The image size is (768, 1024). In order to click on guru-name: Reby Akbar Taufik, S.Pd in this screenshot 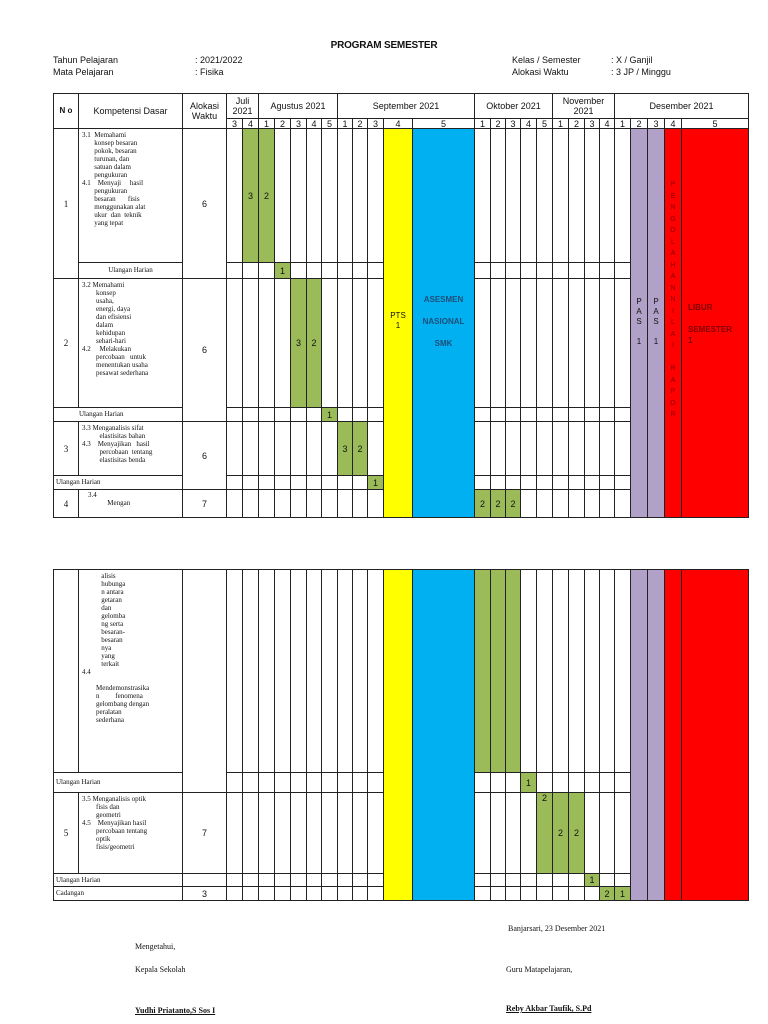, I will do `click(549, 1008)`.